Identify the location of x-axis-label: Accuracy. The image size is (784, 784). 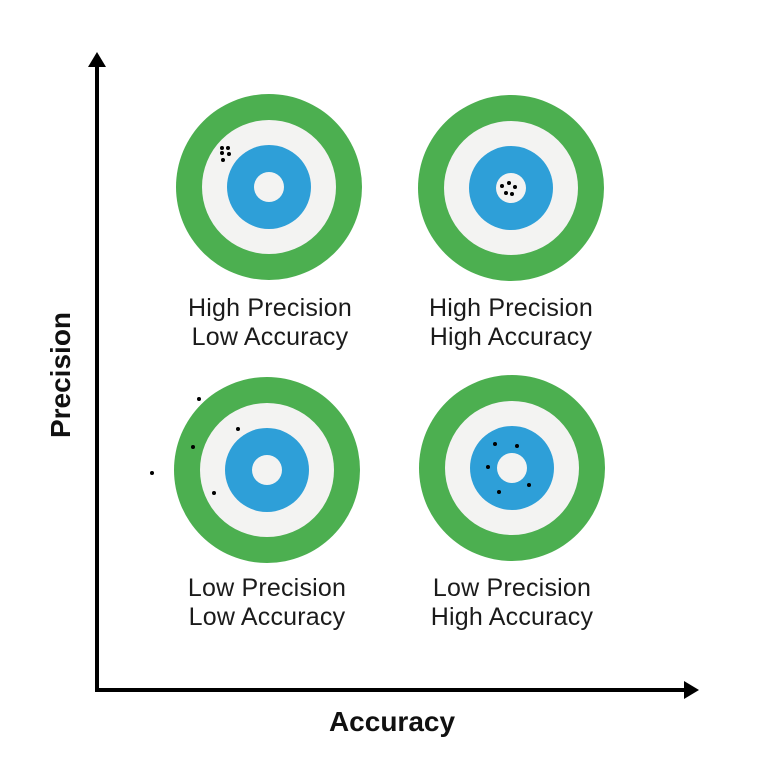
(392, 721).